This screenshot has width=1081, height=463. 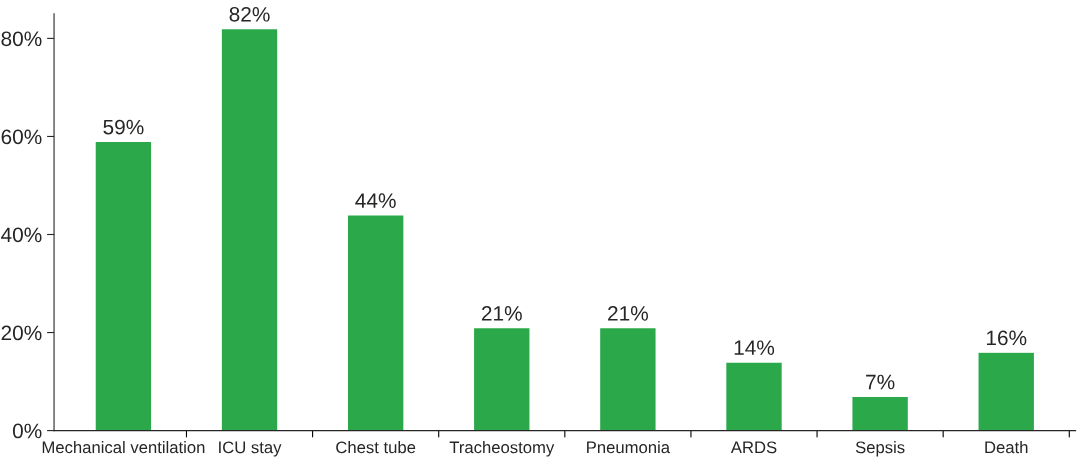 I want to click on data-label: 14%, so click(x=754, y=347).